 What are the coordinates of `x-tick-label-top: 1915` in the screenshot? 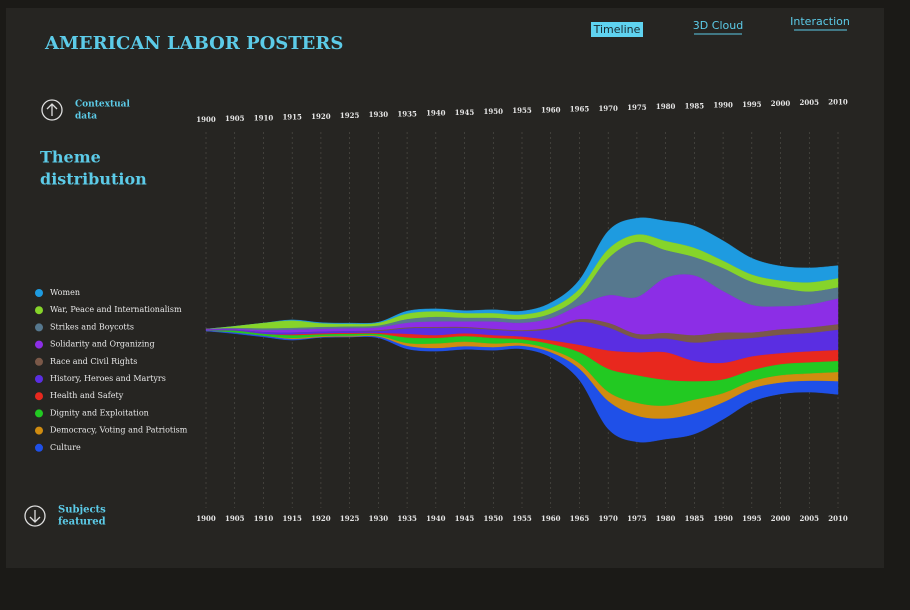 It's located at (292, 117).